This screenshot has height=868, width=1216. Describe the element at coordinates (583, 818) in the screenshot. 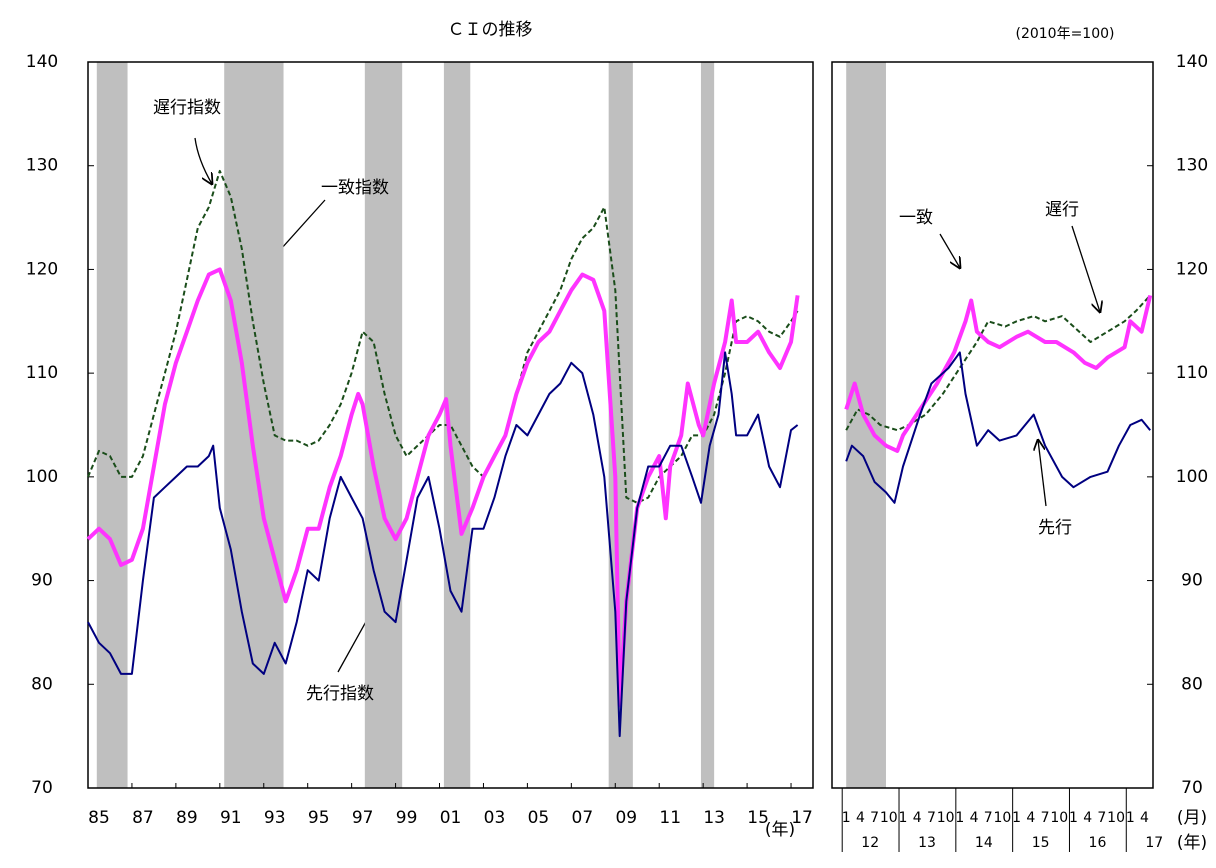

I see `x-tick-label: 07` at that location.